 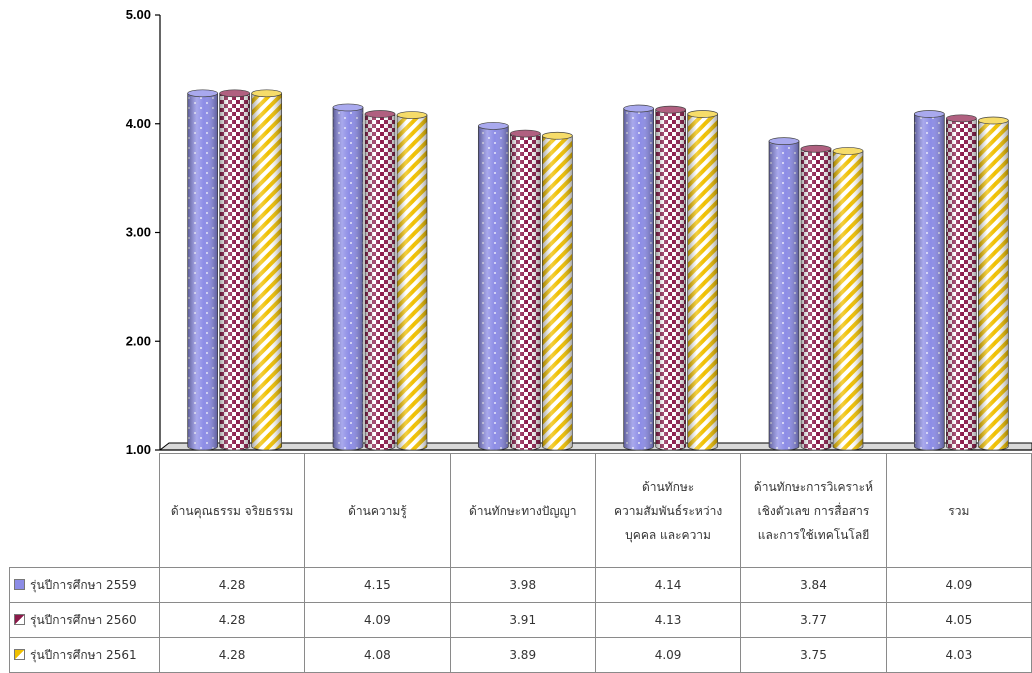 I want to click on category-header: ด้านความรู้, so click(x=377, y=510).